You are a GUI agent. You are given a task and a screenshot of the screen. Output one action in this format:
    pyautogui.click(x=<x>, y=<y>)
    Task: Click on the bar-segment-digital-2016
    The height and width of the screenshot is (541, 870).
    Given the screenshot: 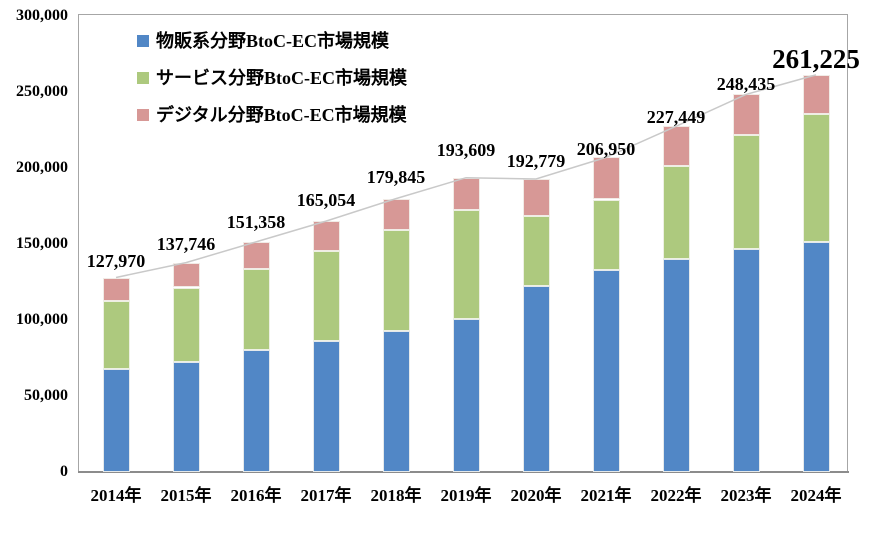 What is the action you would take?
    pyautogui.click(x=256, y=255)
    